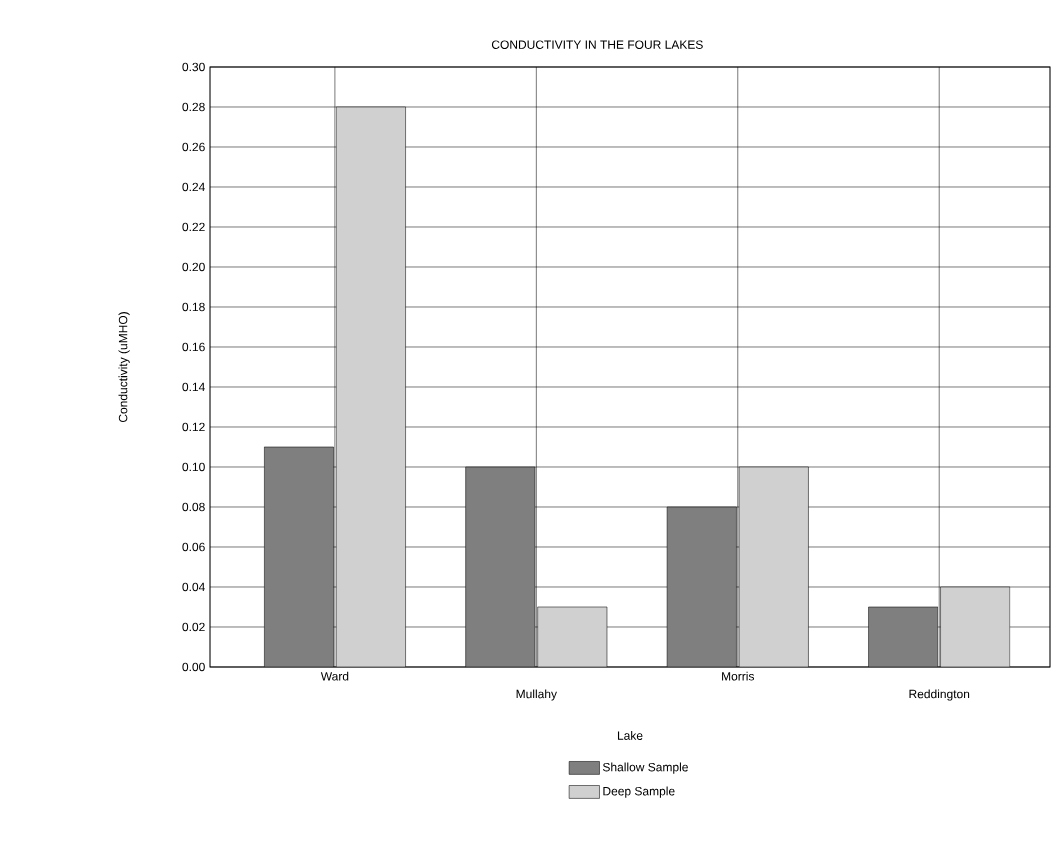  What do you see at coordinates (193, 267) in the screenshot?
I see `y-tick-label: 0.20` at bounding box center [193, 267].